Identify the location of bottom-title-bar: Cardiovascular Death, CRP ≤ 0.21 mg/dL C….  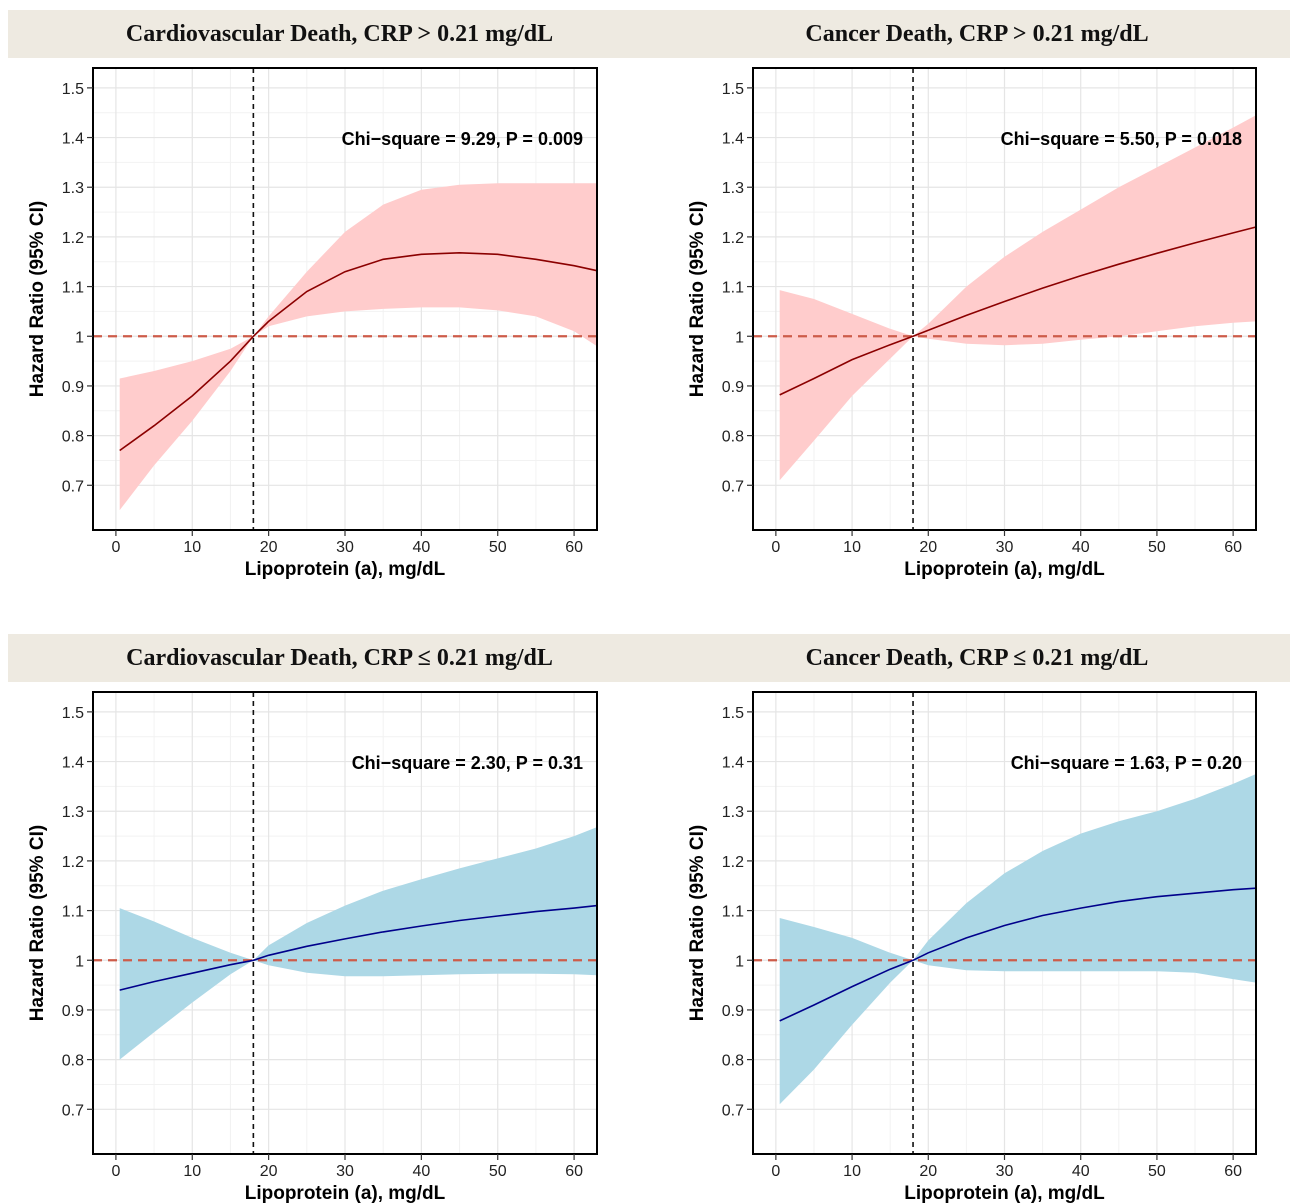
(649, 658).